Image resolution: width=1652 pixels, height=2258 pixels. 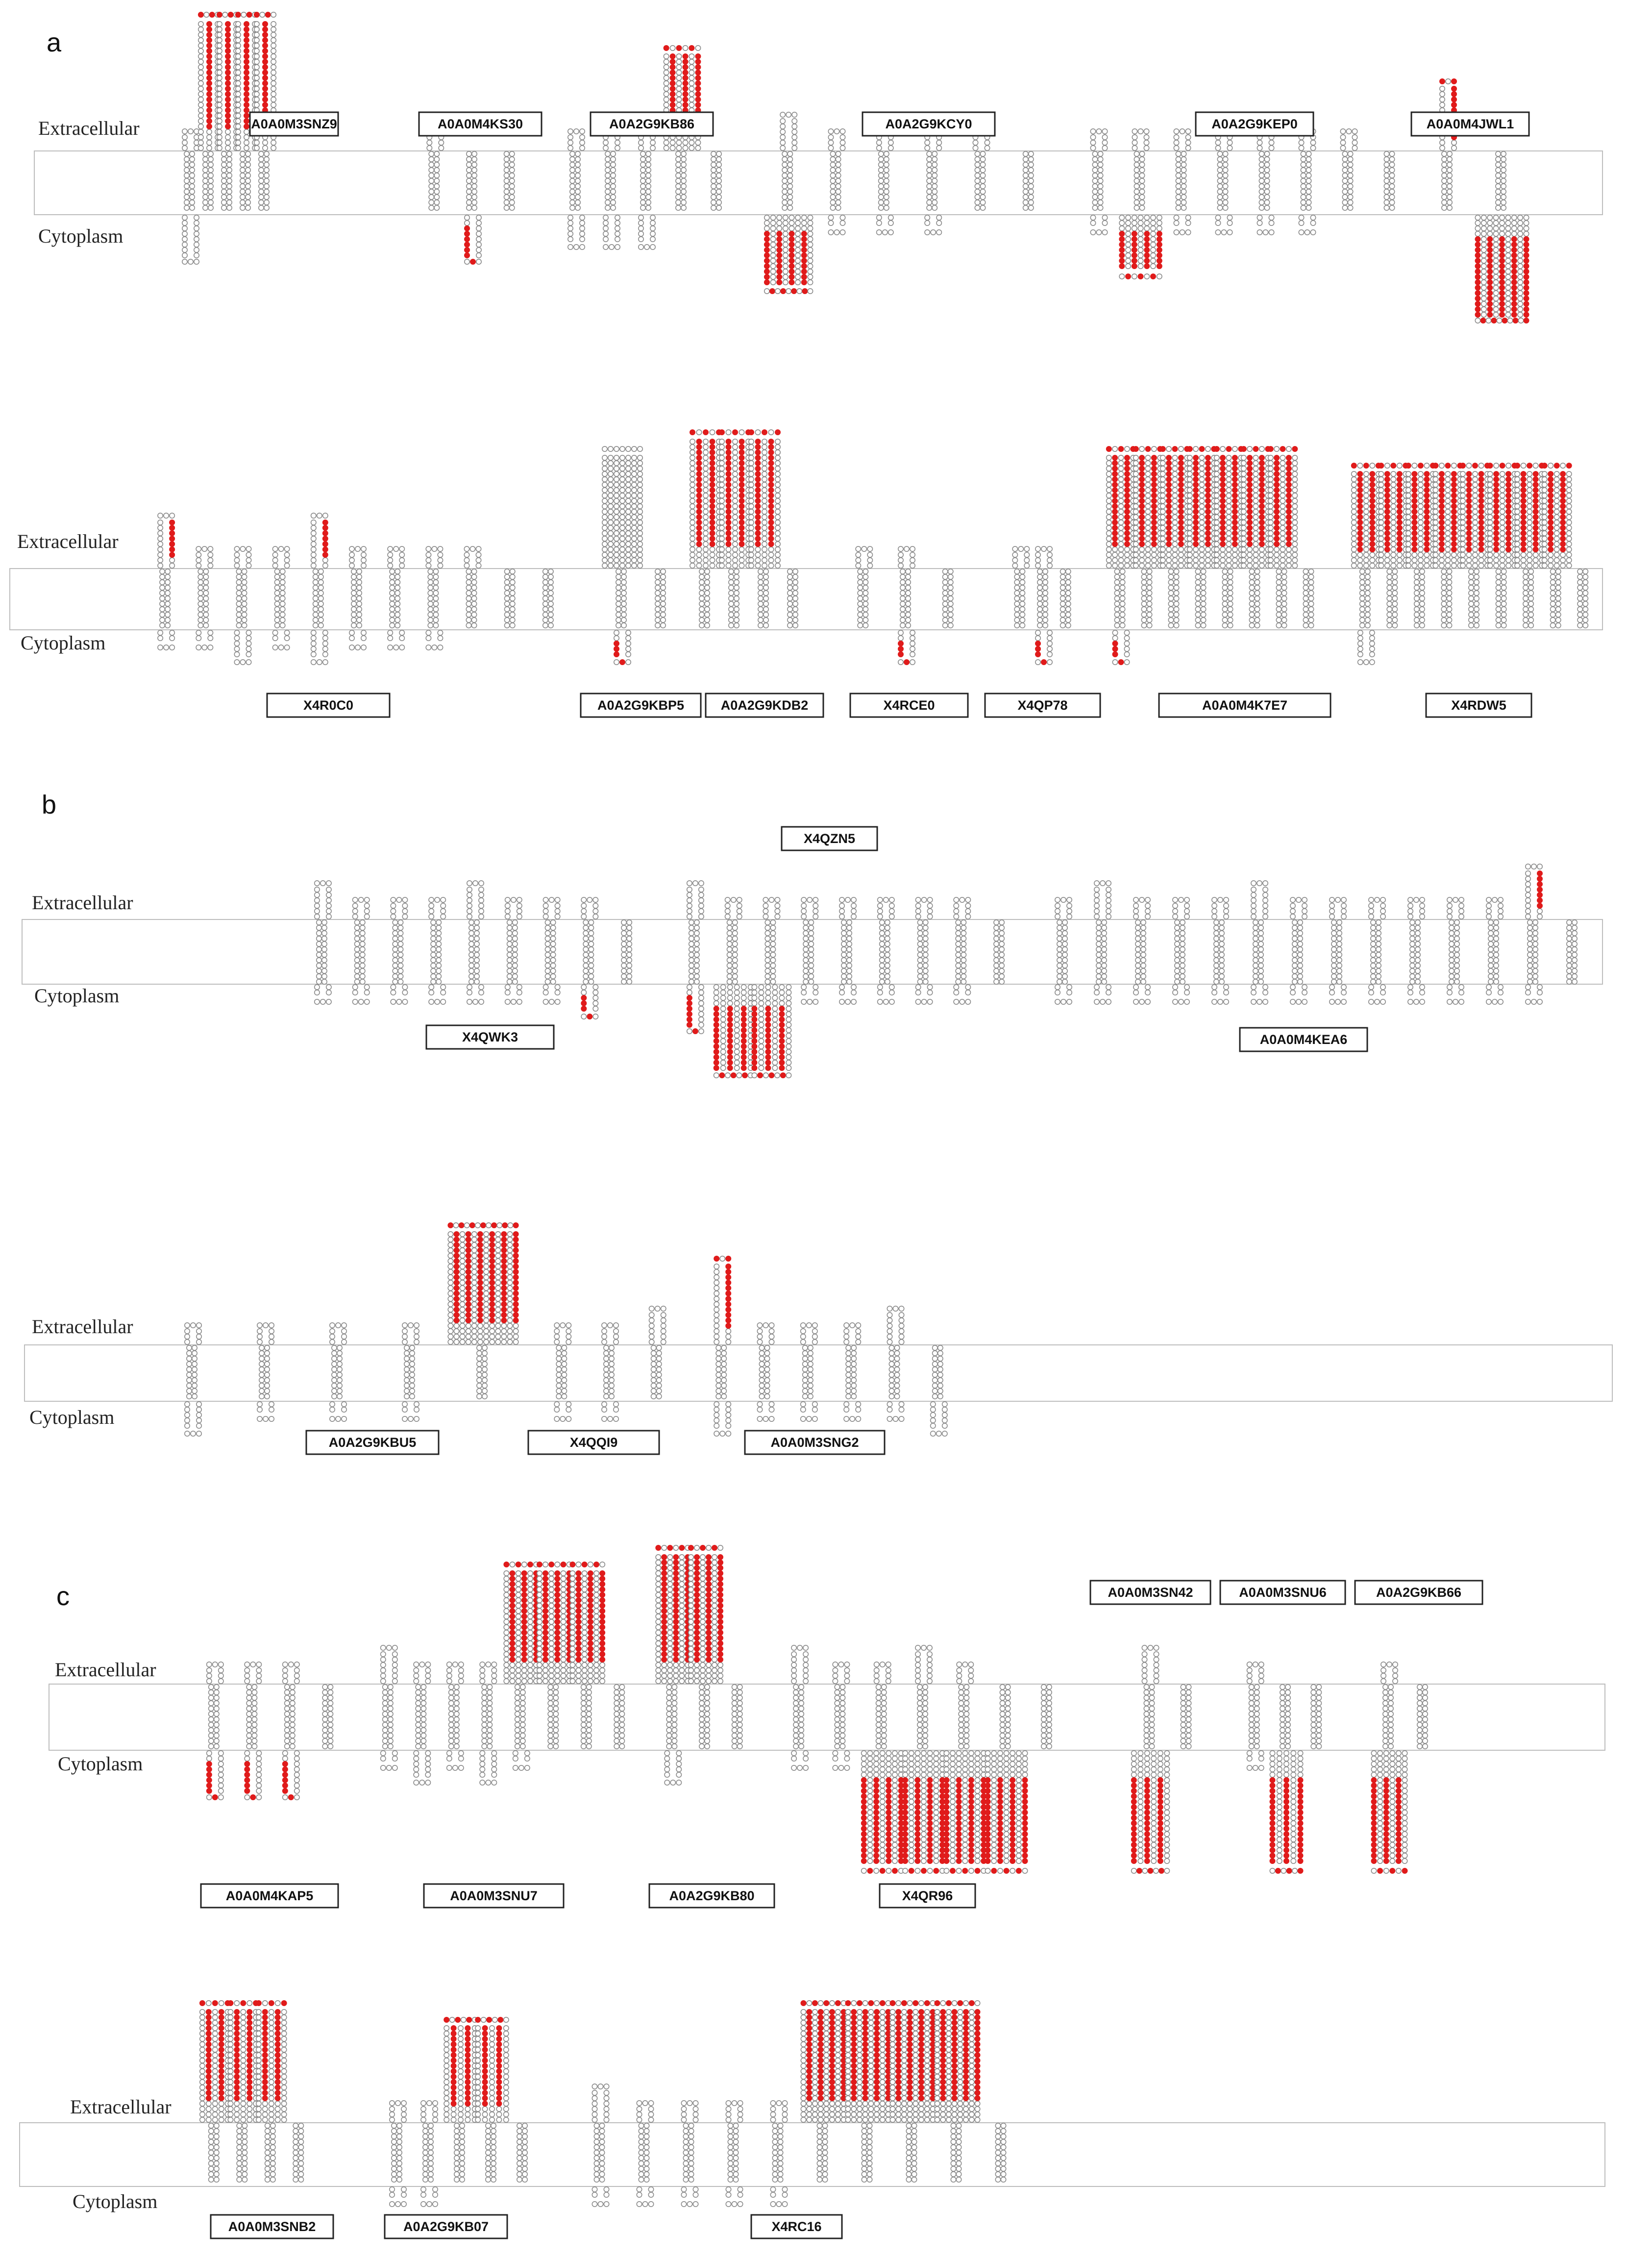 What do you see at coordinates (837, 139) in the screenshot?
I see `extracellular-loop` at bounding box center [837, 139].